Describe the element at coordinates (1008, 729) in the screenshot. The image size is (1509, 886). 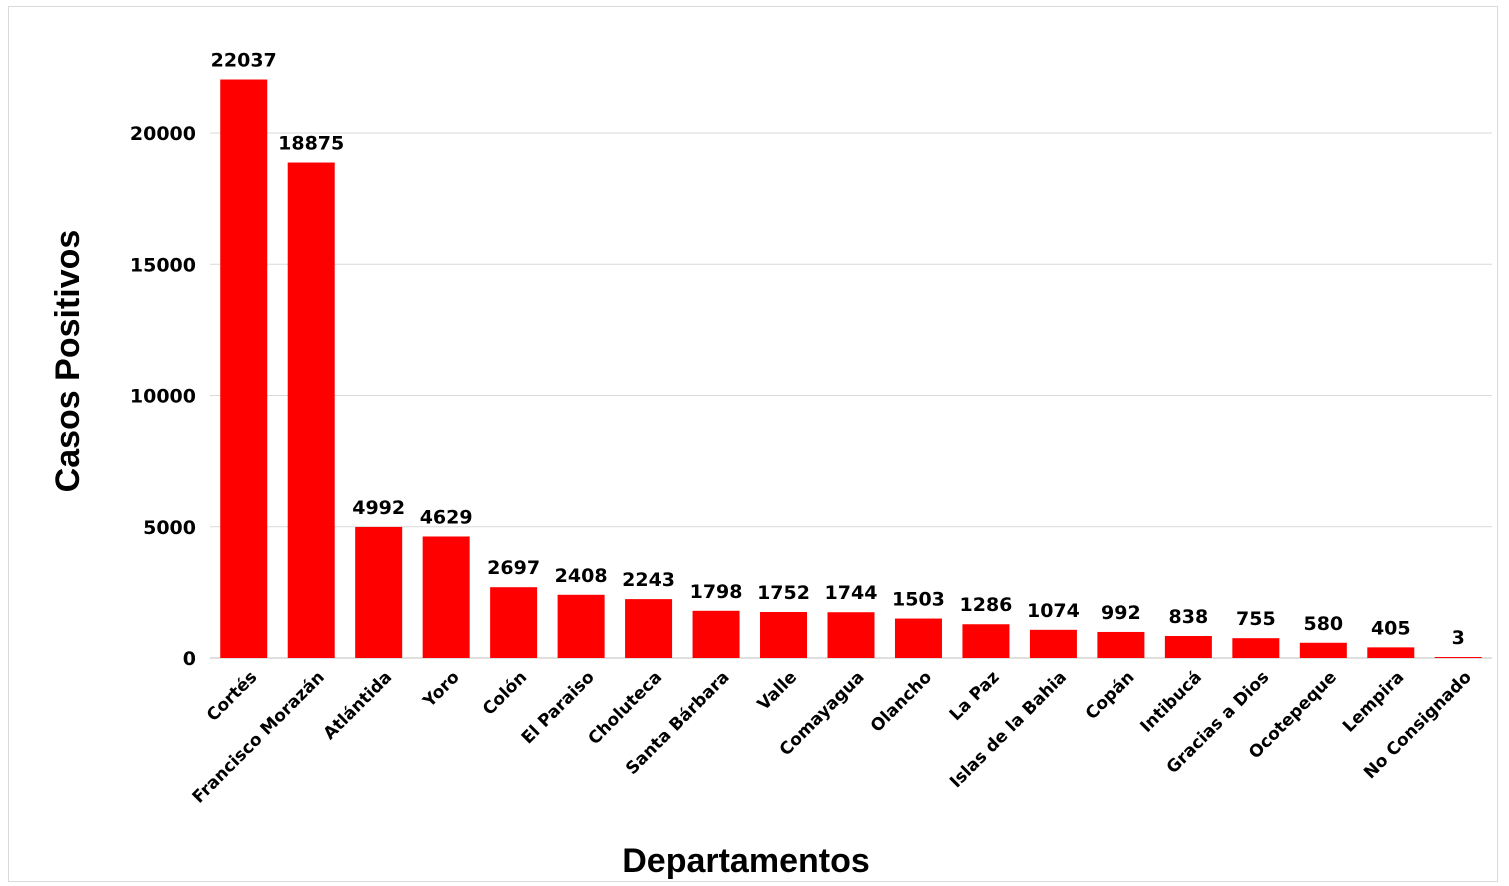
I see `x-tick-label: Islas de la Bahia` at that location.